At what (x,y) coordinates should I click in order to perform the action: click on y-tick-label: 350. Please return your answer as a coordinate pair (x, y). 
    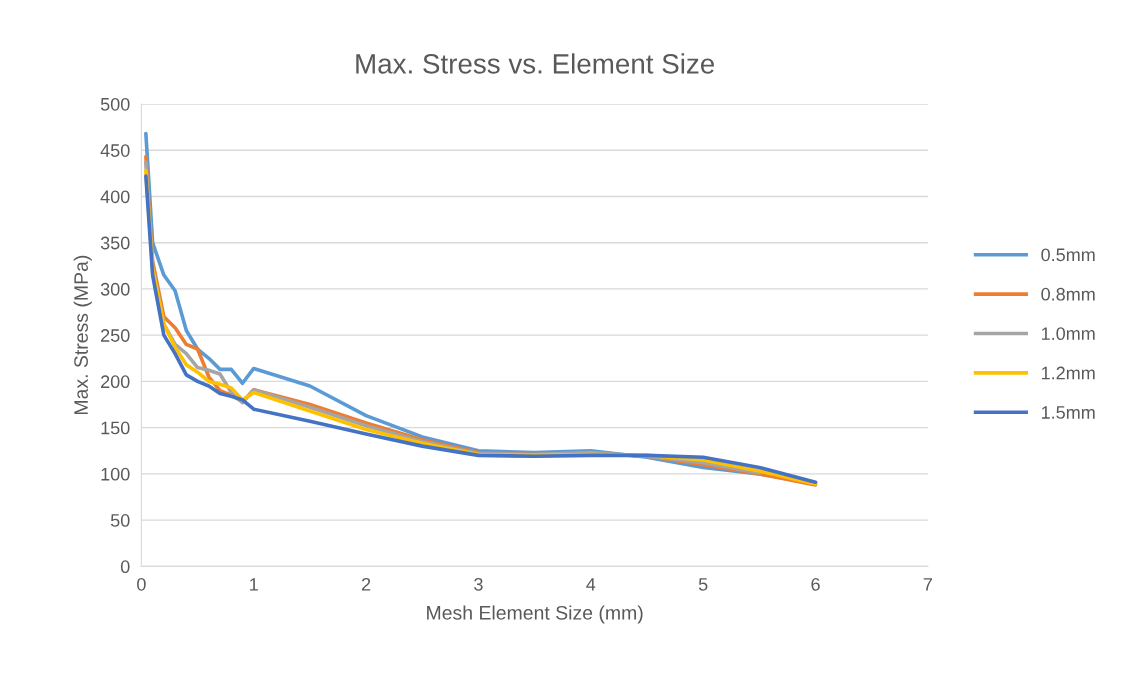
    Looking at the image, I should click on (115, 243).